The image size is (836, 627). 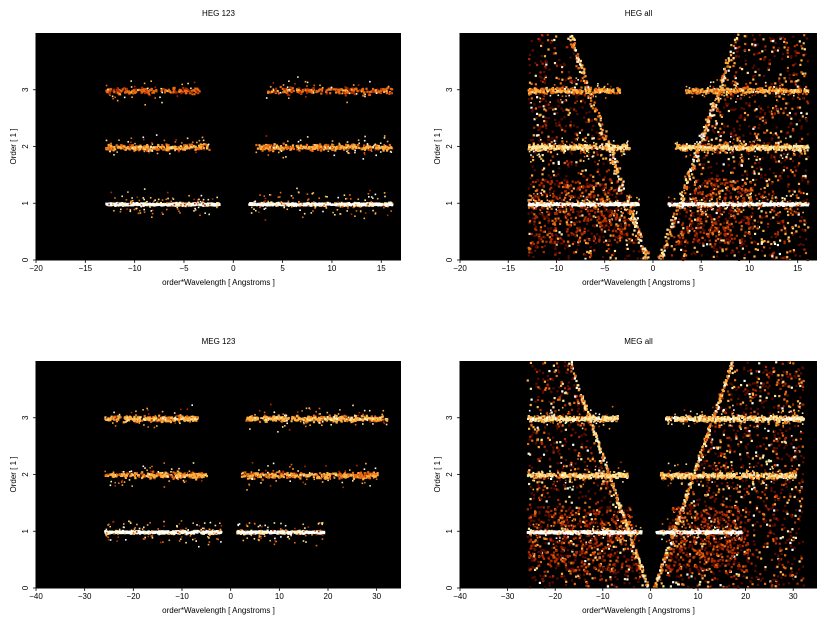 What do you see at coordinates (25, 89) in the screenshot?
I see `y-tick-label: 3` at bounding box center [25, 89].